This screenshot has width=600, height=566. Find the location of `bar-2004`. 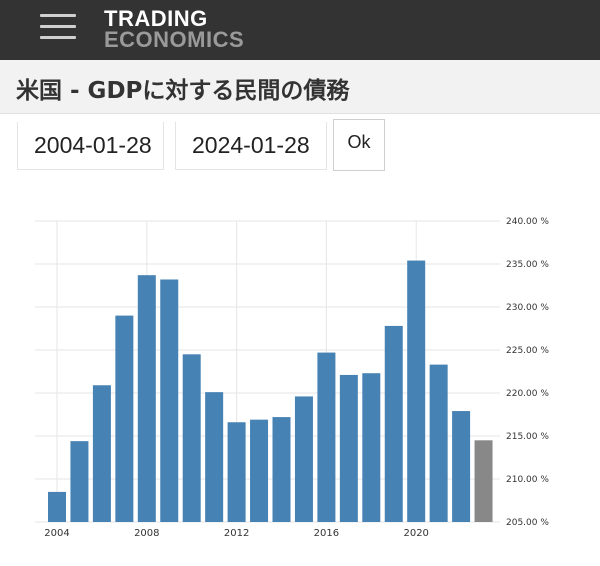

bar-2004 is located at coordinates (57, 506).